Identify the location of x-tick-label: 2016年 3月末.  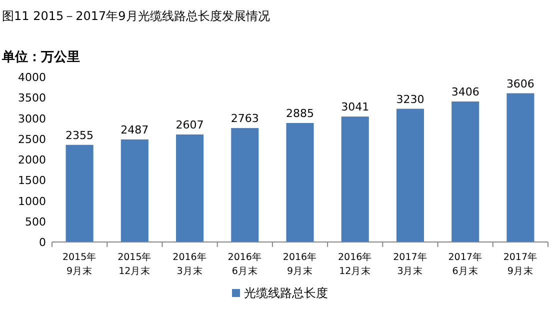
(189, 264).